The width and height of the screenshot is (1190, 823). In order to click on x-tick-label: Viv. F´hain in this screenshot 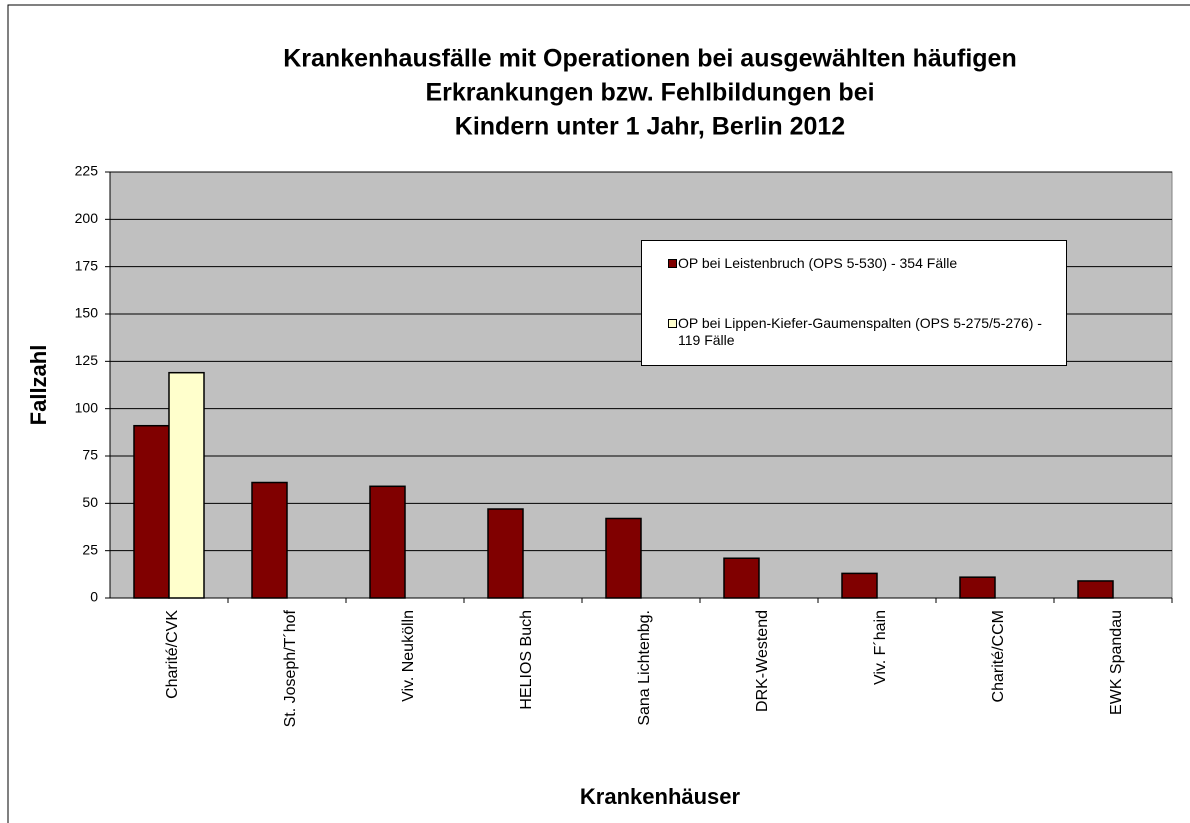, I will do `click(880, 647)`.